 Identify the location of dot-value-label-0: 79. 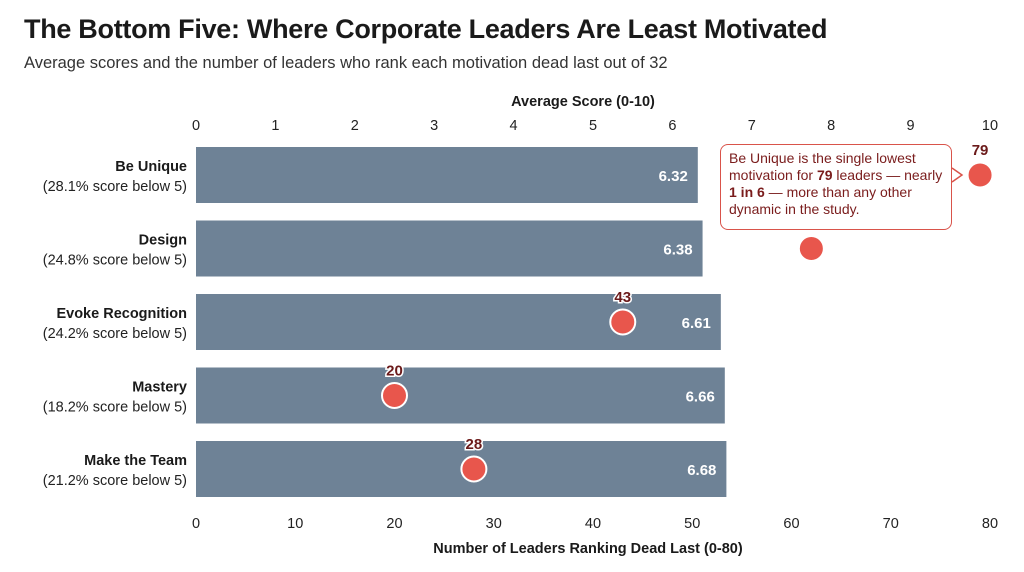
(980, 150).